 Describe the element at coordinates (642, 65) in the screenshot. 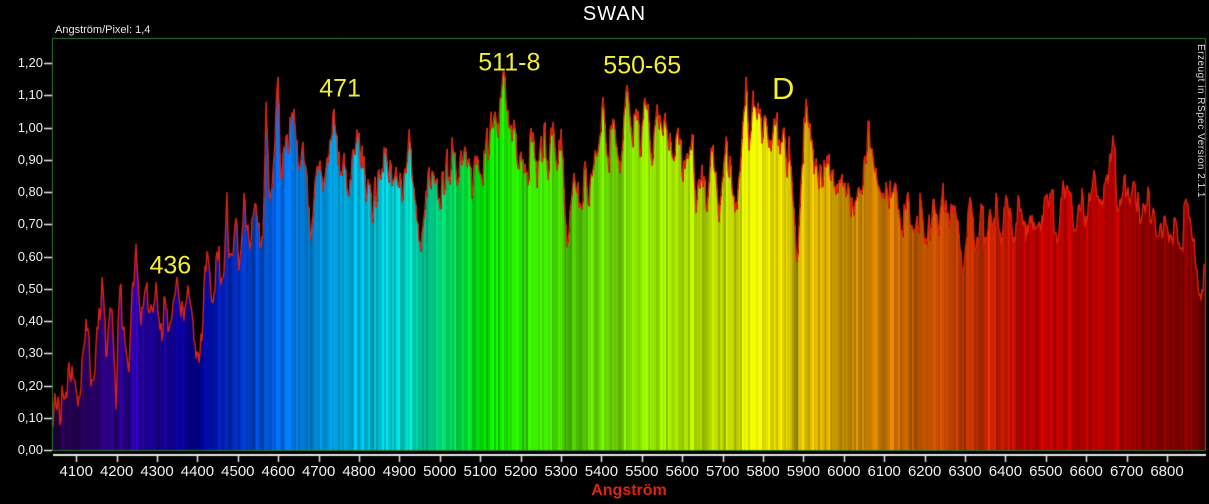

I see `band-annotation: 550-65` at that location.